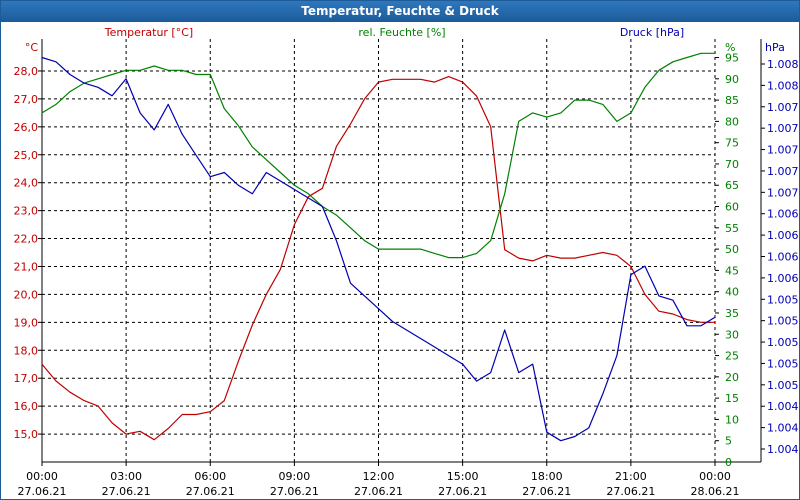 The height and width of the screenshot is (500, 800). What do you see at coordinates (715, 491) in the screenshot?
I see `x-tick-date: 28.06.21` at bounding box center [715, 491].